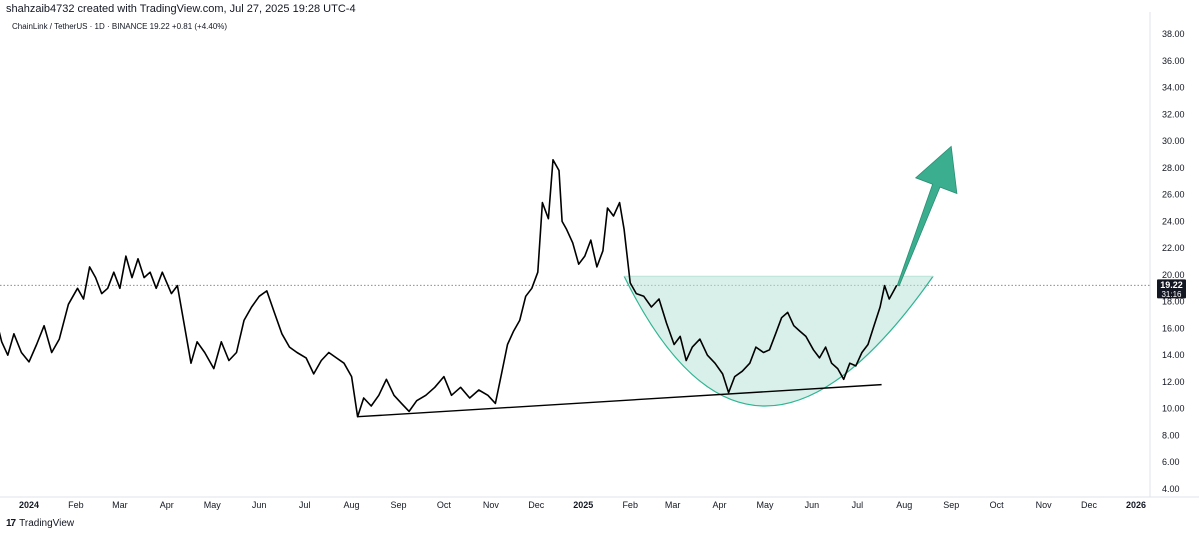 This screenshot has height=536, width=1199. What do you see at coordinates (1171, 294) in the screenshot?
I see `bar-countdown: 31:16` at bounding box center [1171, 294].